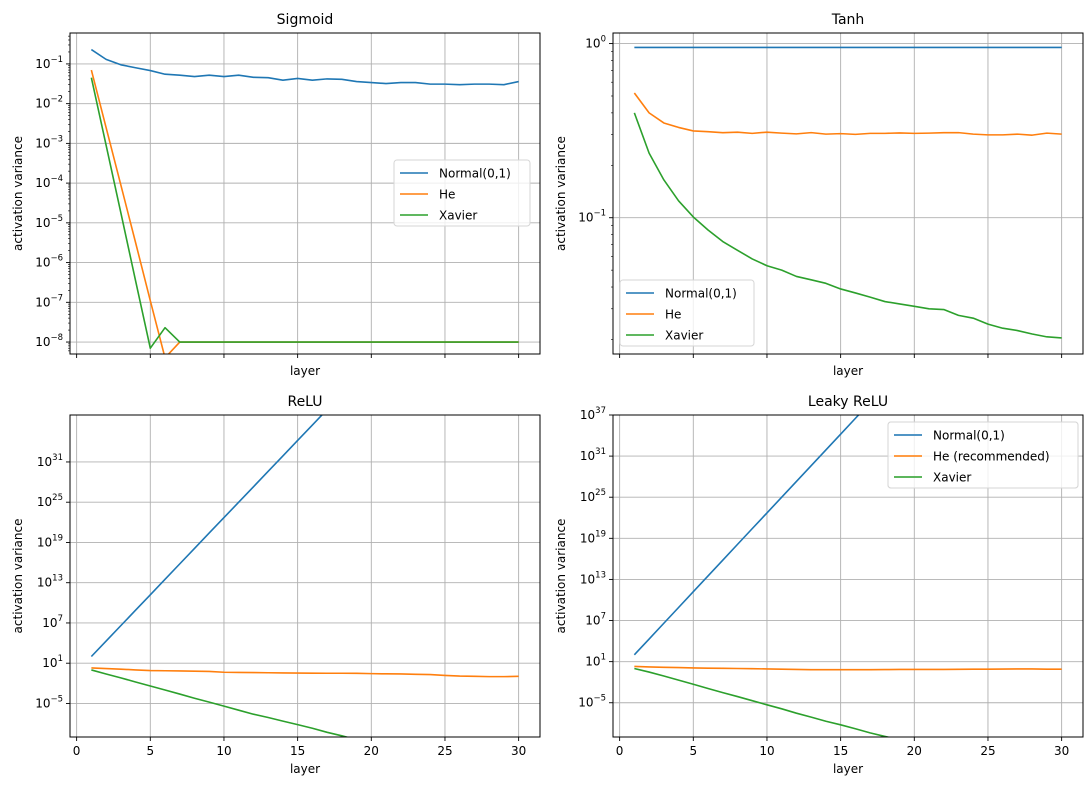 The image size is (1089, 790). Describe the element at coordinates (991, 457) in the screenshot. I see `legend-label: He (recommended)` at that location.